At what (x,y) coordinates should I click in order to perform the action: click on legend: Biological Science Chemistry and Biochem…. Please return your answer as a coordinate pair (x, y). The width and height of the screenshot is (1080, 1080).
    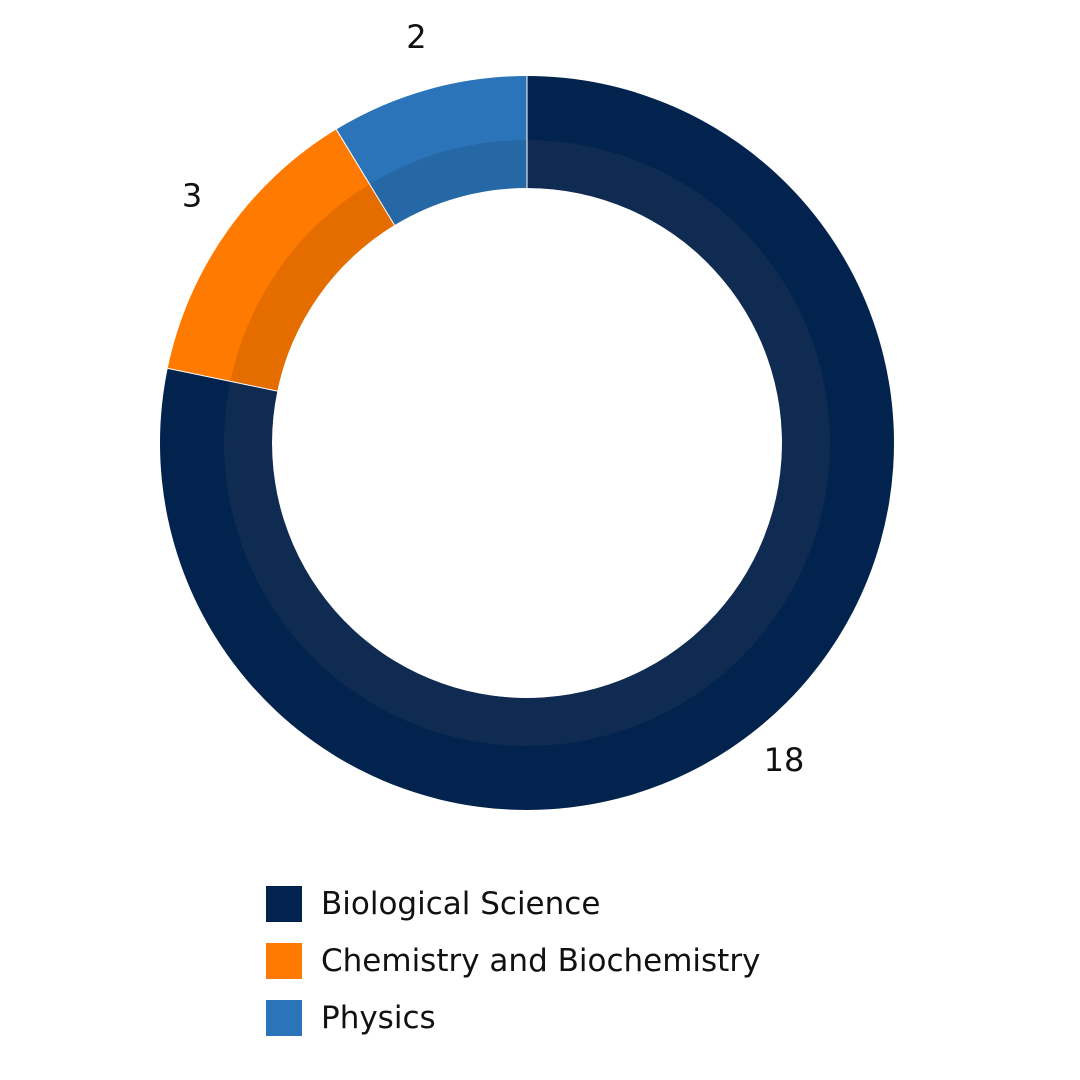
    Looking at the image, I should click on (513, 961).